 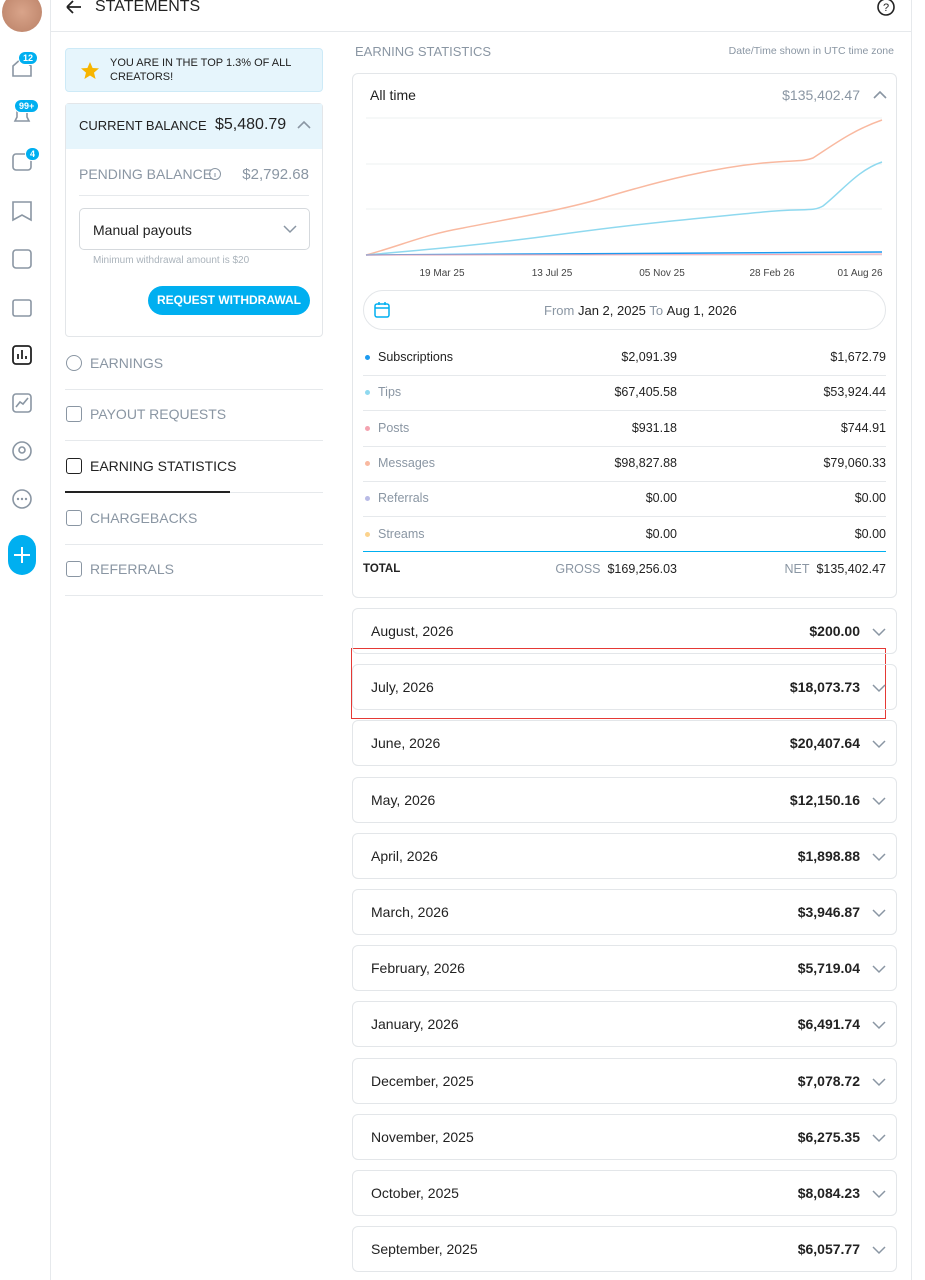 What do you see at coordinates (22, 451) in the screenshot?
I see `profile-icon` at bounding box center [22, 451].